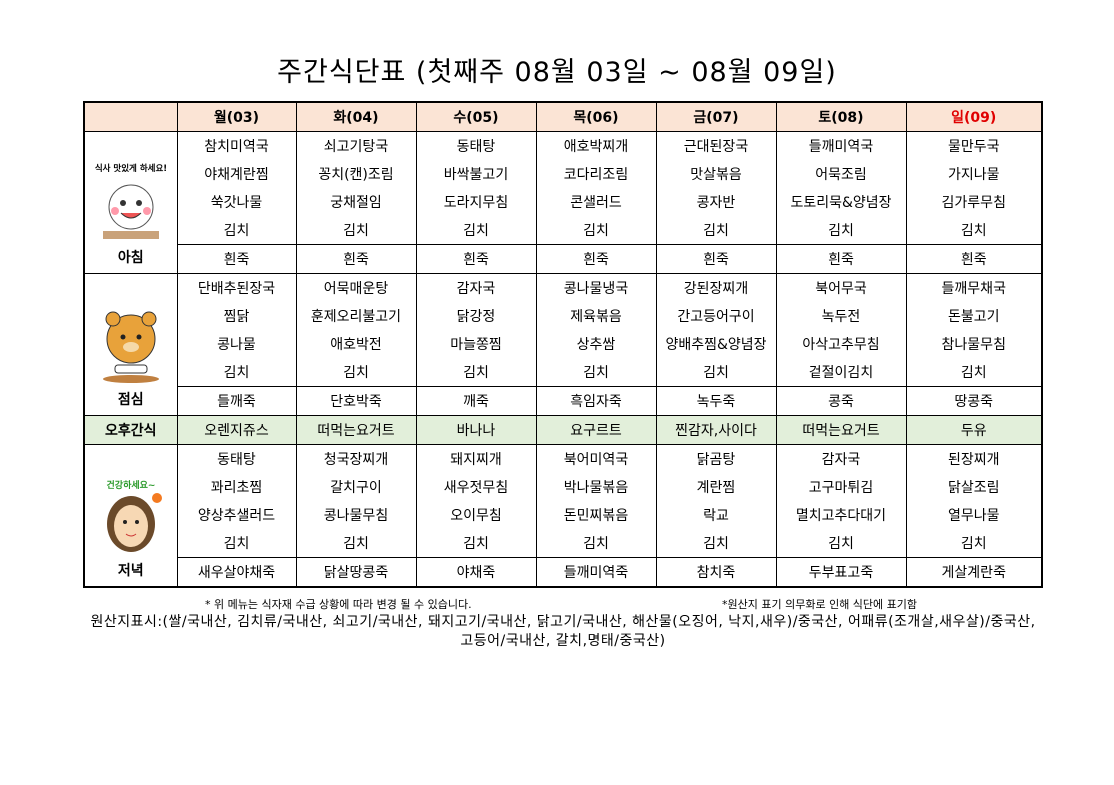 Image resolution: width=1114 pixels, height=785 pixels. Describe the element at coordinates (716, 430) in the screenshot. I see `snack-item: 찐감자,사이다` at that location.